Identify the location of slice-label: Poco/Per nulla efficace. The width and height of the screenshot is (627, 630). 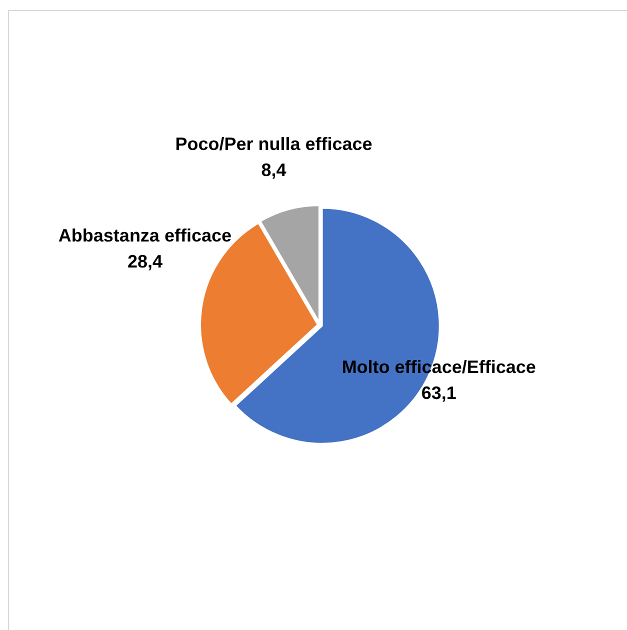
(273, 144).